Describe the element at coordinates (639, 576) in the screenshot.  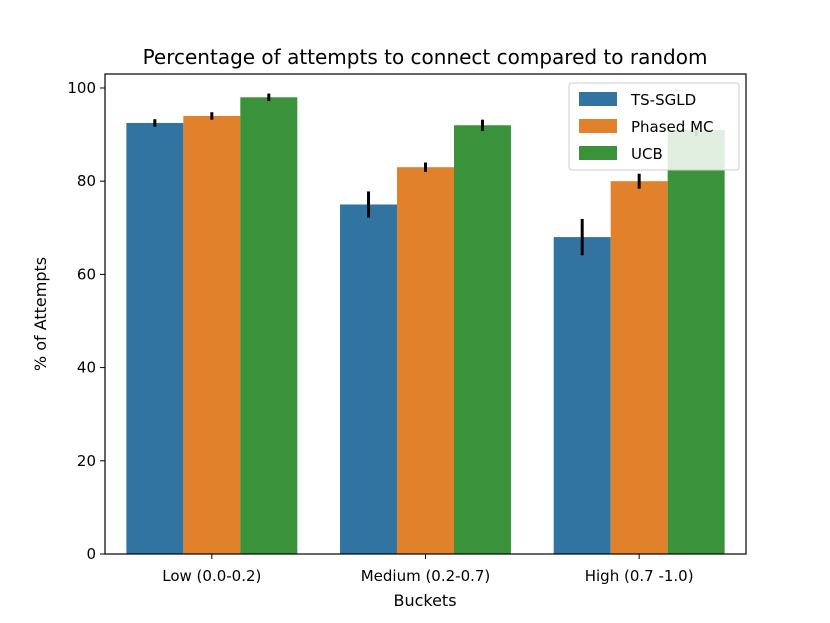
I see `x-tick-label: High (0.7 -1.0)` at that location.